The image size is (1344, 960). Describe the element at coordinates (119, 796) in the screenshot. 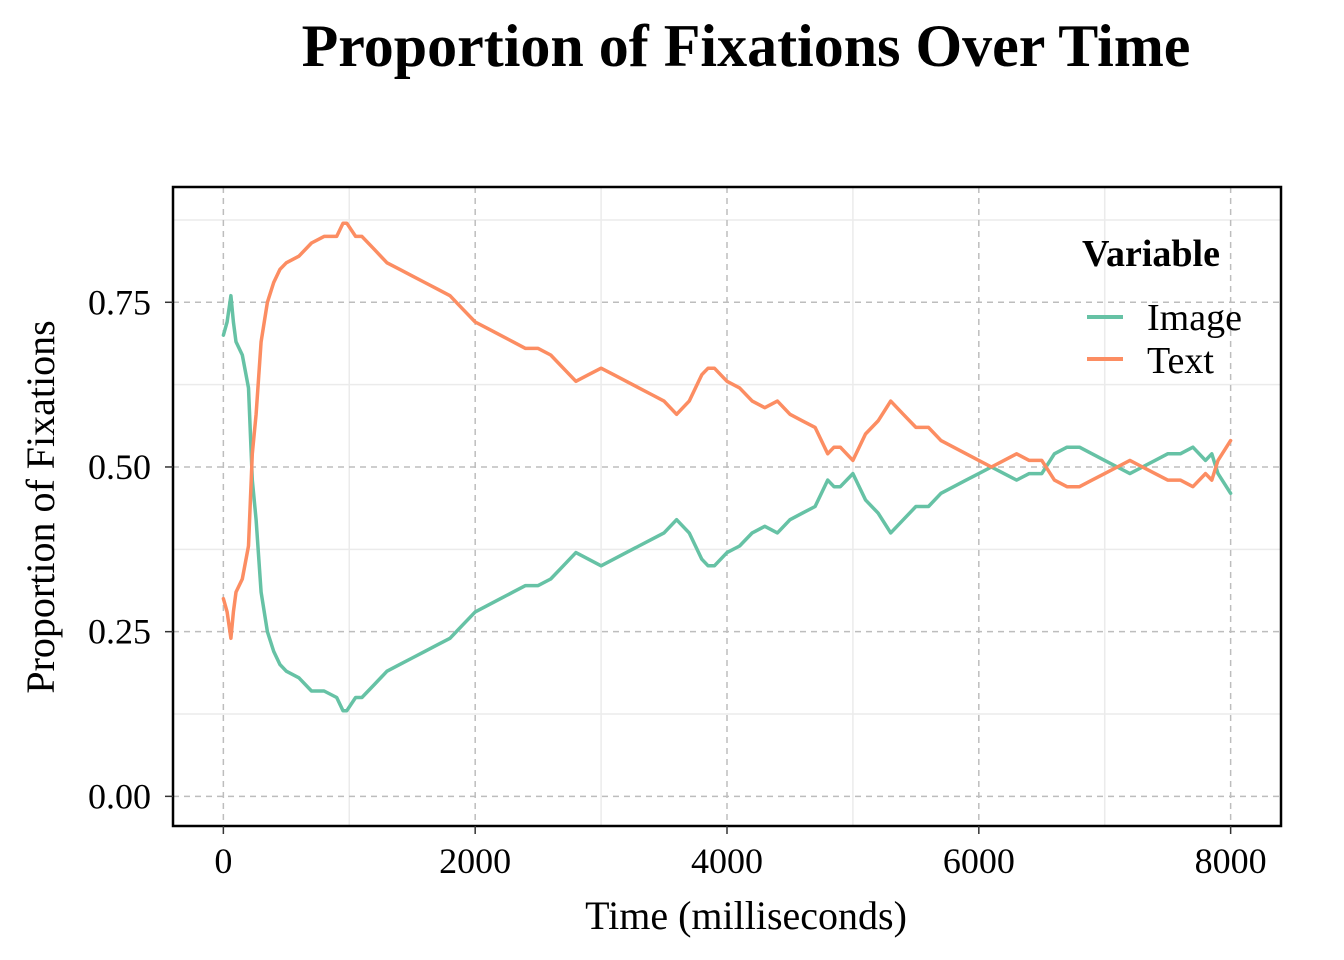

I see `y-tick-label: 0.00` at that location.